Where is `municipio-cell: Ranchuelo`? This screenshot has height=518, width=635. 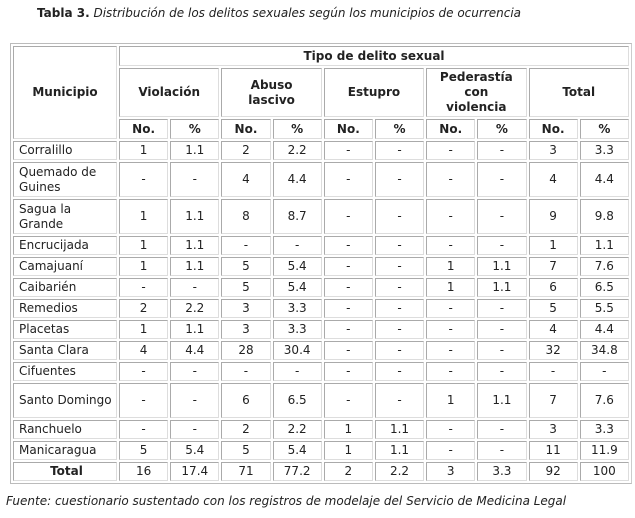
municipio-cell: Ranchuelo is located at coordinates (65, 429).